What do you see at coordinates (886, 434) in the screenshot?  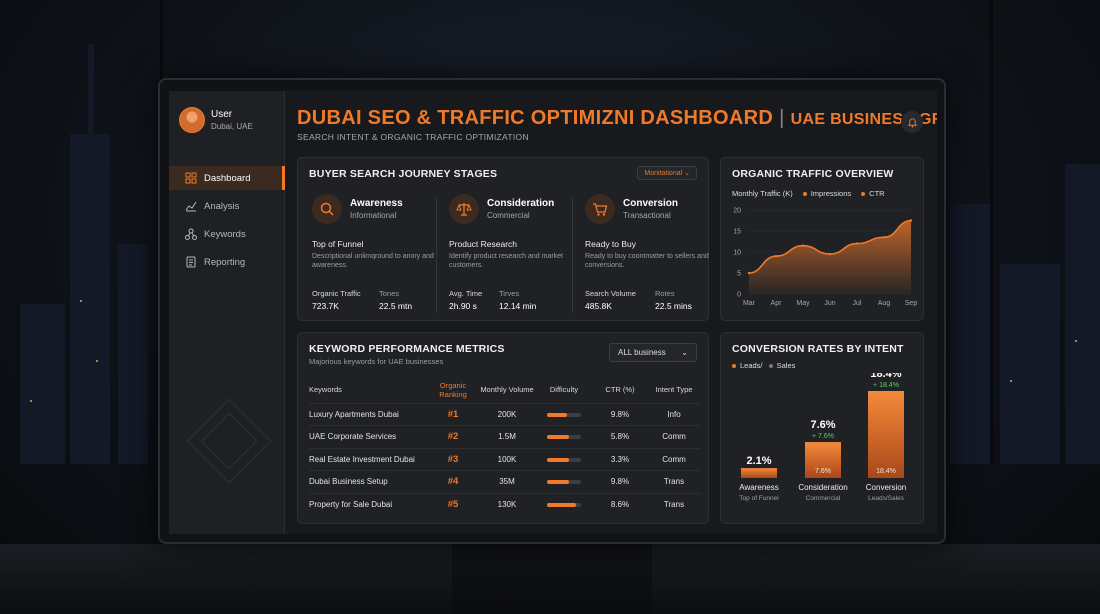 I see `bar-conversion` at bounding box center [886, 434].